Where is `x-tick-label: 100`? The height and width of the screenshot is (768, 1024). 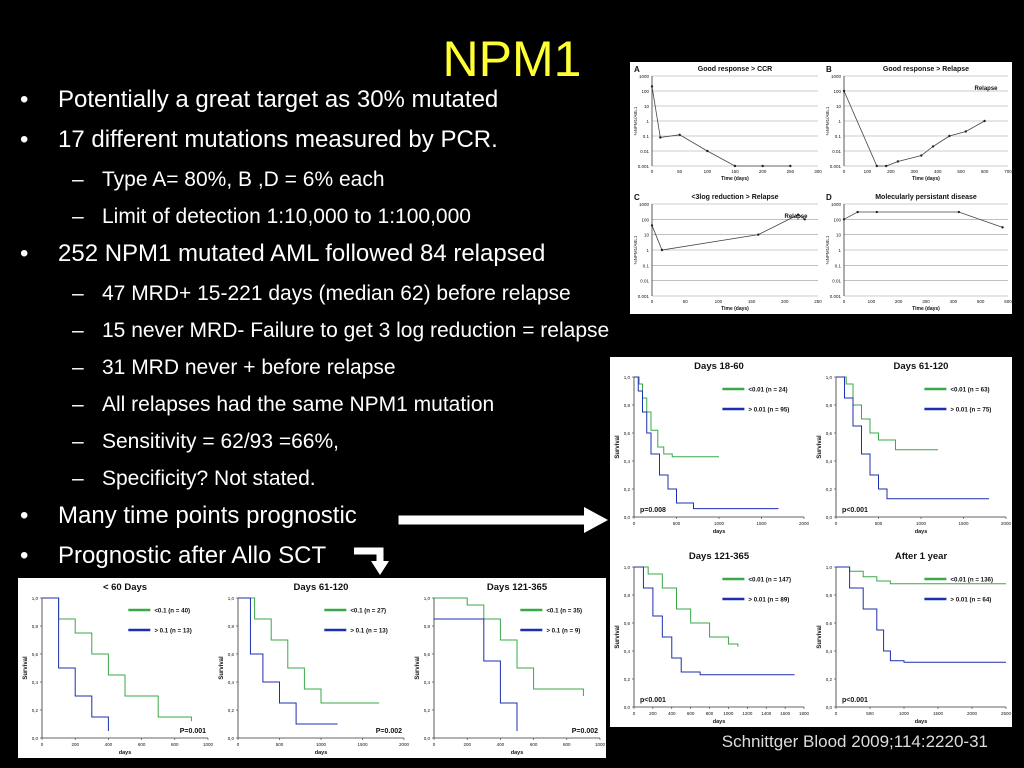
x-tick-label: 100 is located at coordinates (868, 171).